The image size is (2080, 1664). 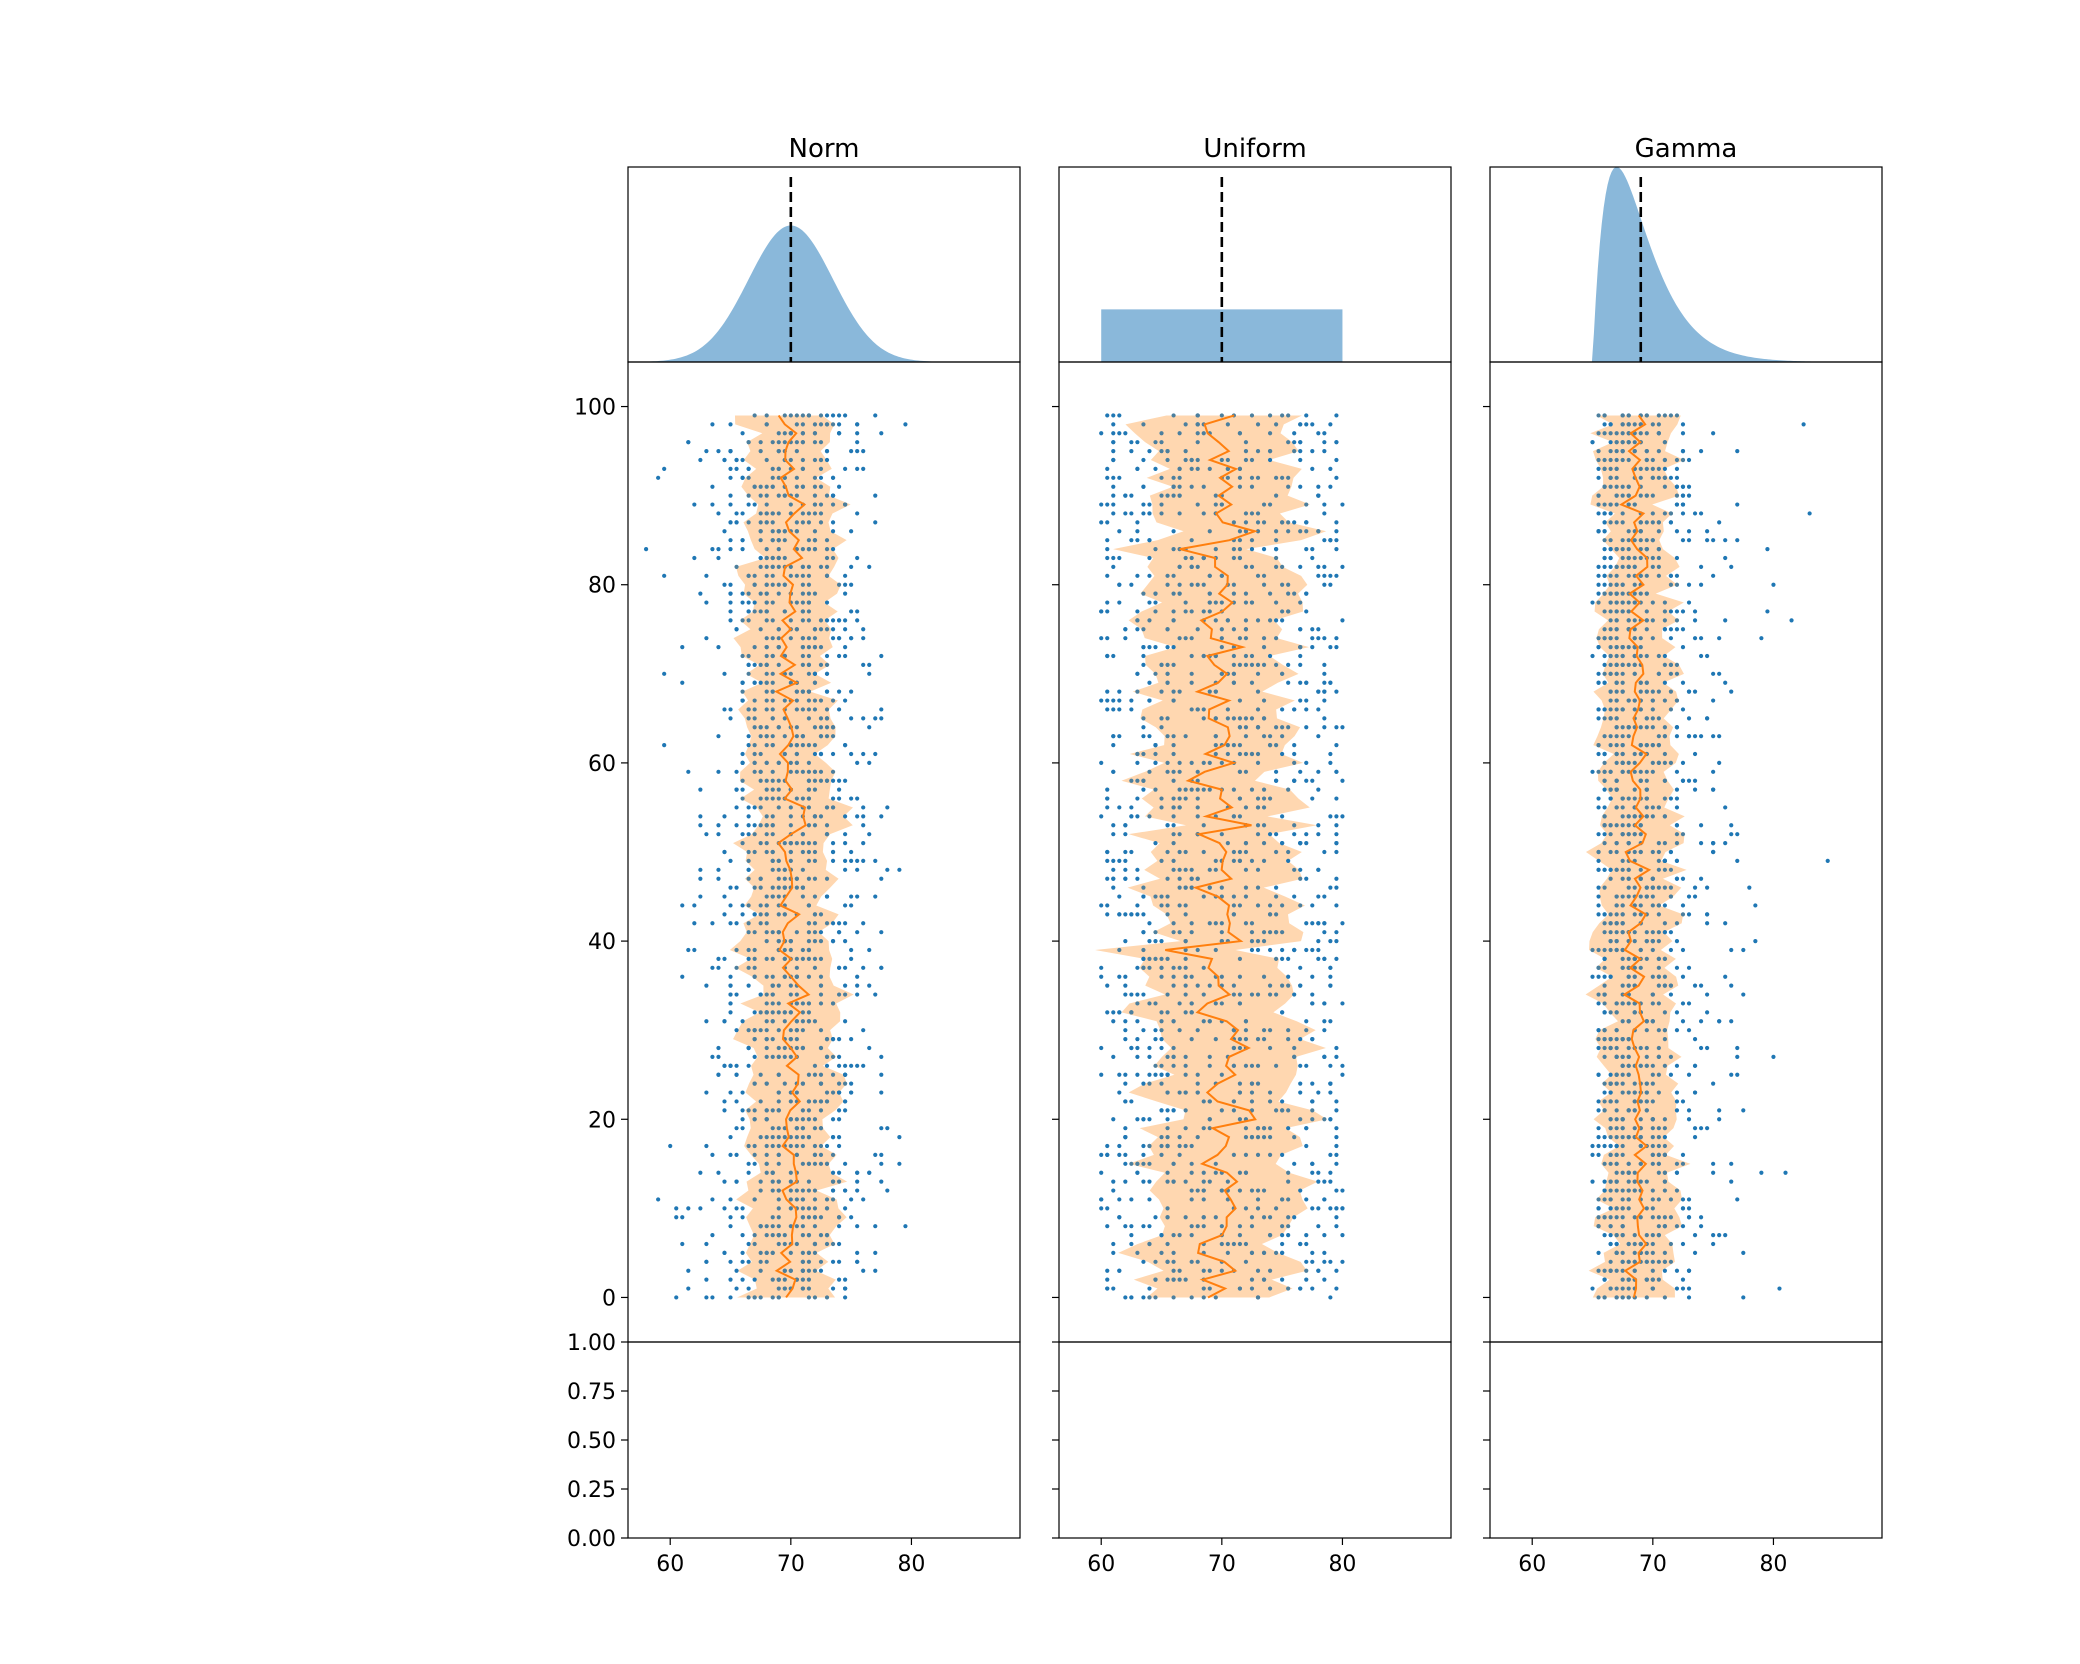 What do you see at coordinates (591, 1539) in the screenshot?
I see `bottom-y-tick-label: 0.00` at bounding box center [591, 1539].